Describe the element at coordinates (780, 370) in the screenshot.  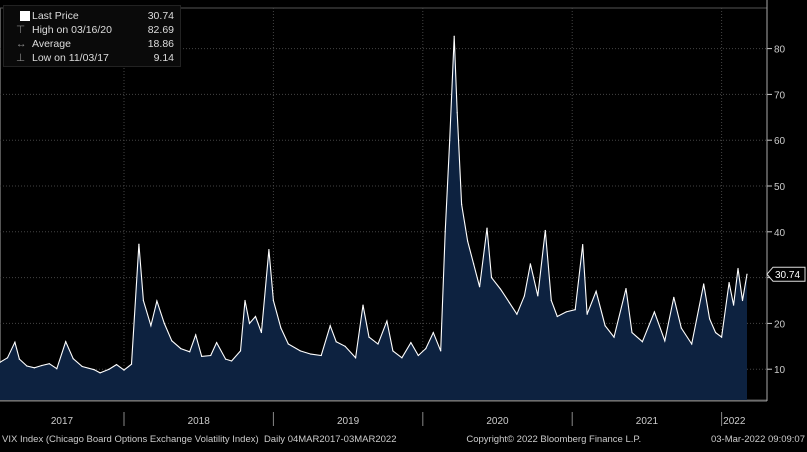
I see `y-tick-label: 10` at that location.